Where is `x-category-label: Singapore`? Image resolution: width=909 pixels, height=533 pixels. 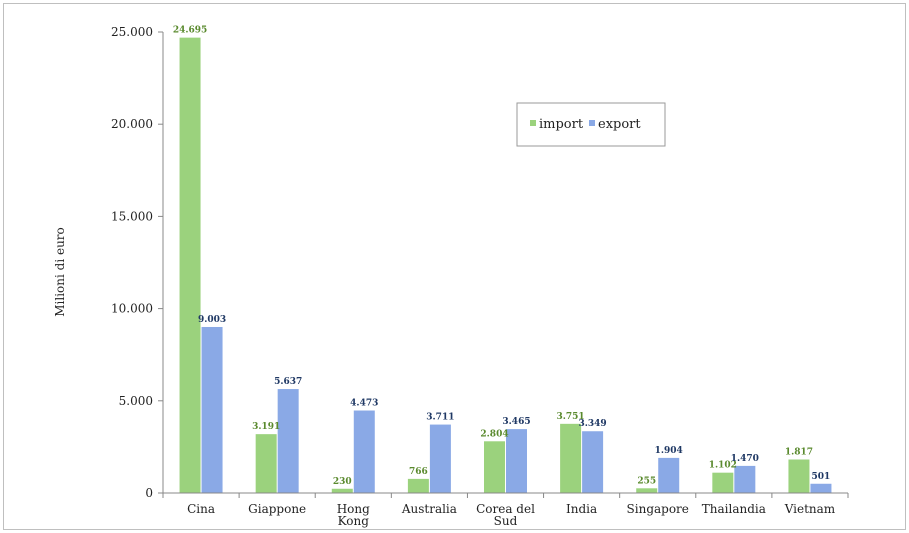 x-category-label: Singapore is located at coordinates (658, 509).